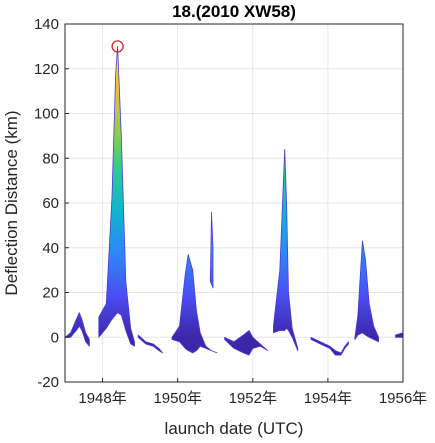 The width and height of the screenshot is (435, 443). I want to click on x-tick-label: 1948年, so click(102, 398).